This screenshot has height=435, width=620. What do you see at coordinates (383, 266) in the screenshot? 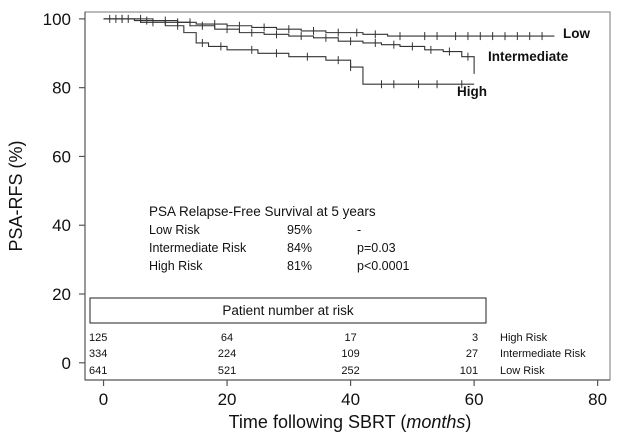
I see `summary-row-high-p: p<0.0001` at bounding box center [383, 266].